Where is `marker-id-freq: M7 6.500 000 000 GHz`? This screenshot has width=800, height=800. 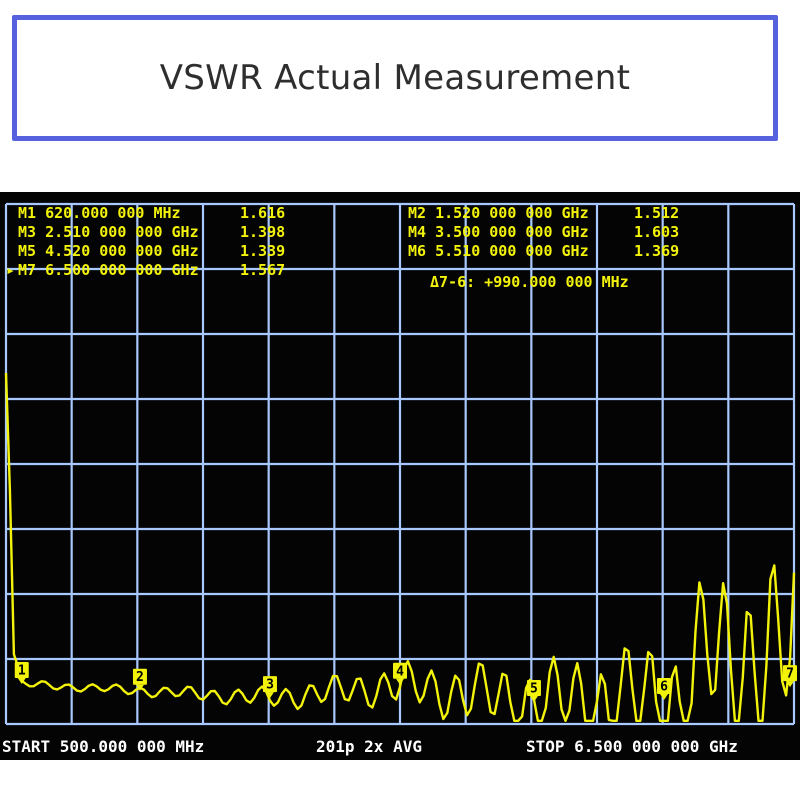 marker-id-freq: M7 6.500 000 000 GHz is located at coordinates (108, 270).